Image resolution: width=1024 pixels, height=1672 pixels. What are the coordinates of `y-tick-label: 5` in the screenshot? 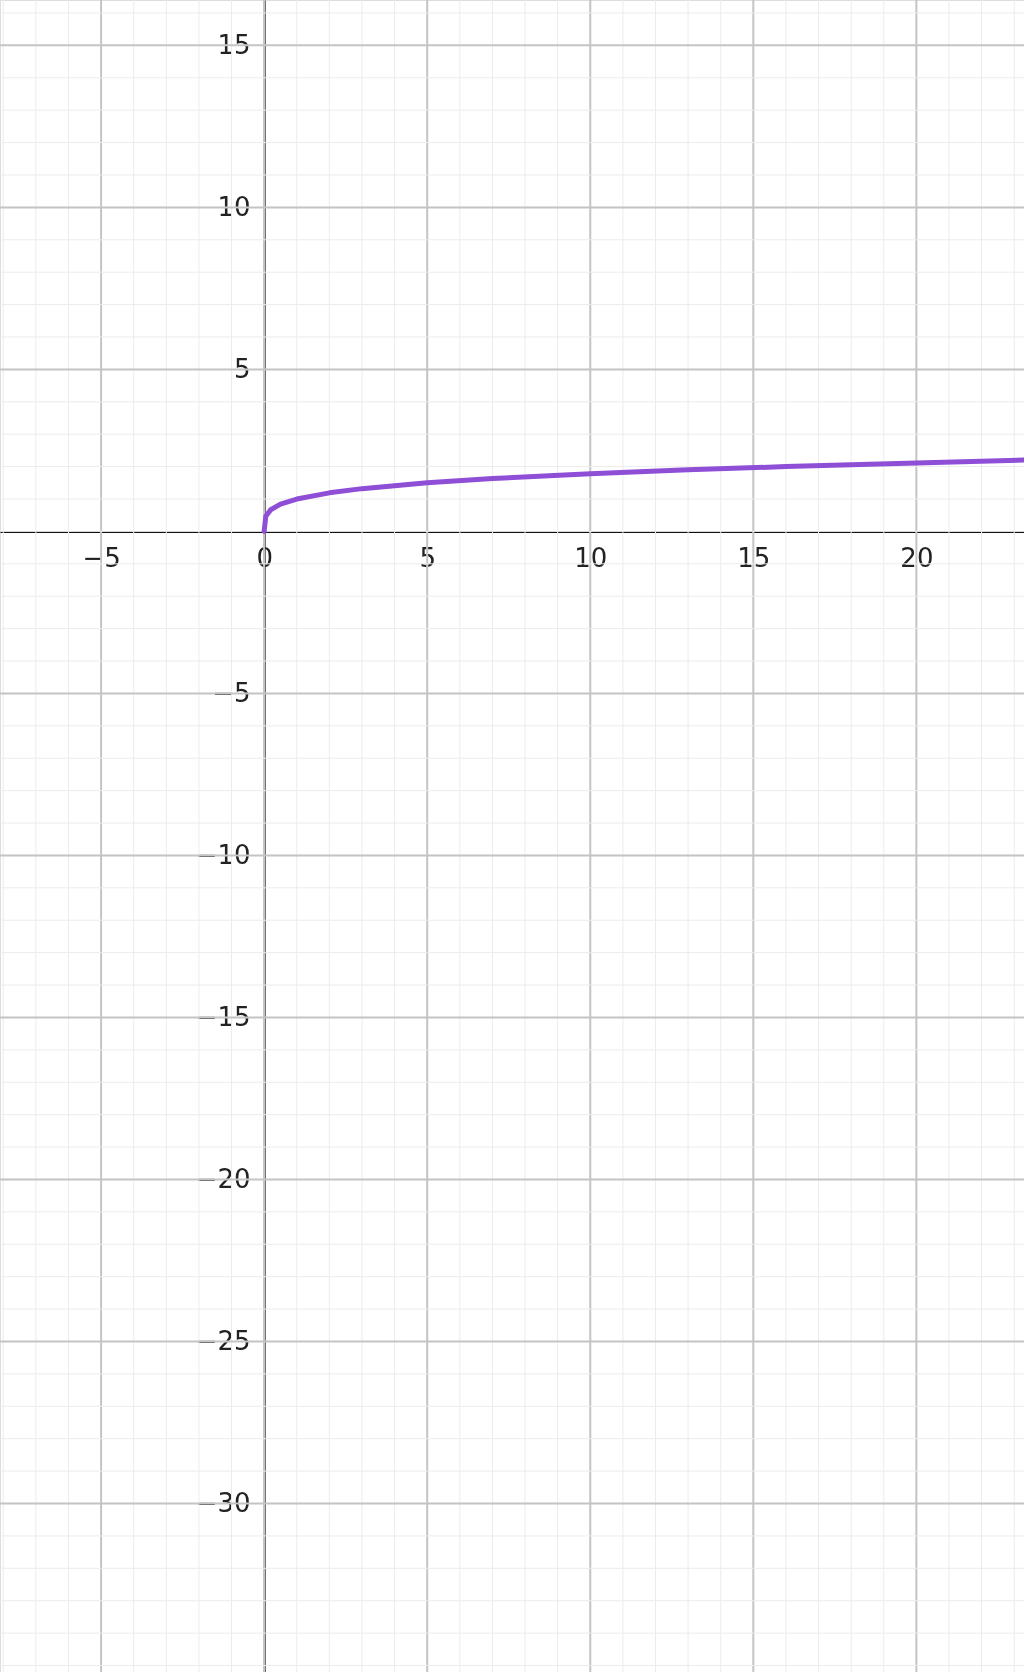 It's located at (242, 368).